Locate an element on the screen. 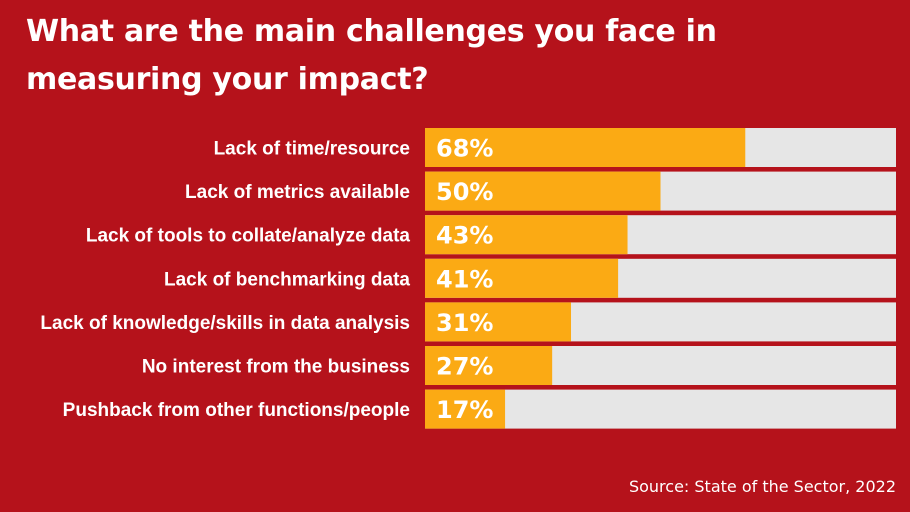  value-label: 43% is located at coordinates (464, 236).